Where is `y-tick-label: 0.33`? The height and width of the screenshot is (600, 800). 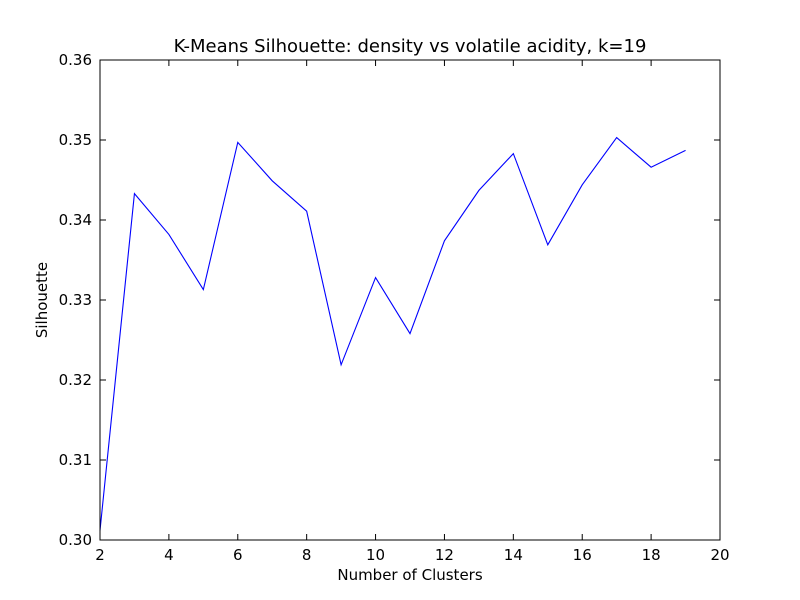 y-tick-label: 0.33 is located at coordinates (75, 300).